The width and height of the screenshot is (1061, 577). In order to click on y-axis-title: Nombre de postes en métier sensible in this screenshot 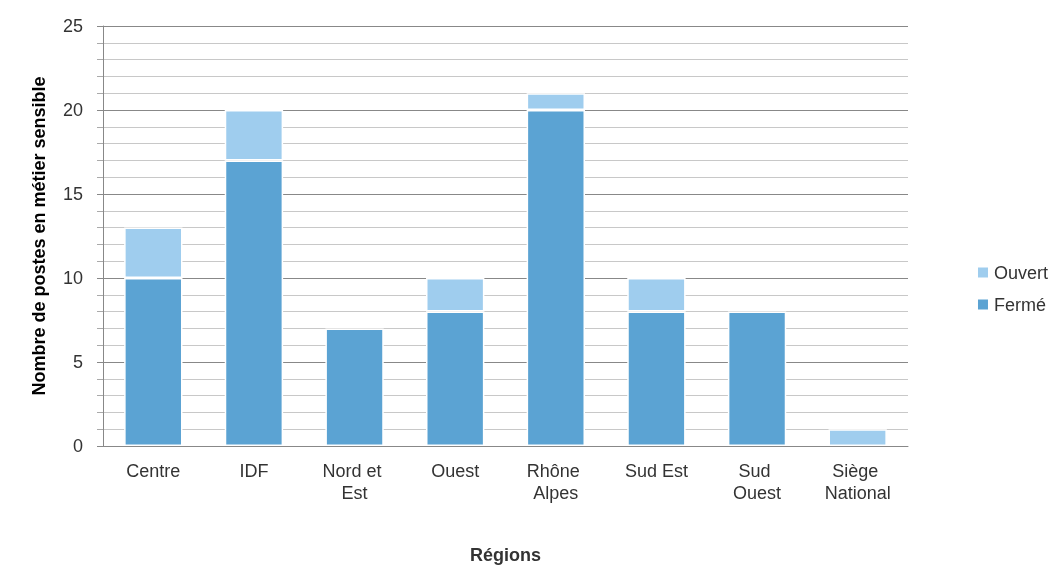, I will do `click(39, 236)`.